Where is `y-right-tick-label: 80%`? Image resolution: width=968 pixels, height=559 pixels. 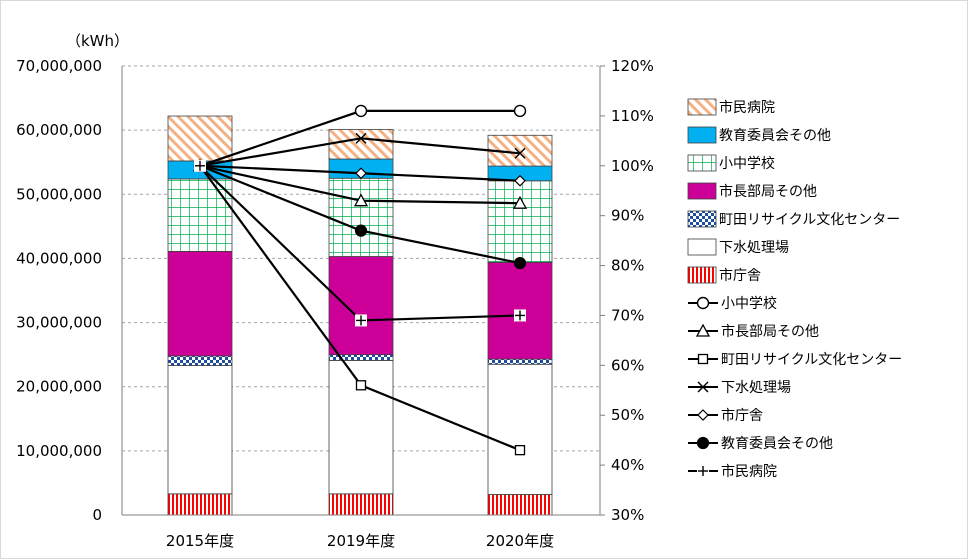
y-right-tick-label: 80% is located at coordinates (627, 266).